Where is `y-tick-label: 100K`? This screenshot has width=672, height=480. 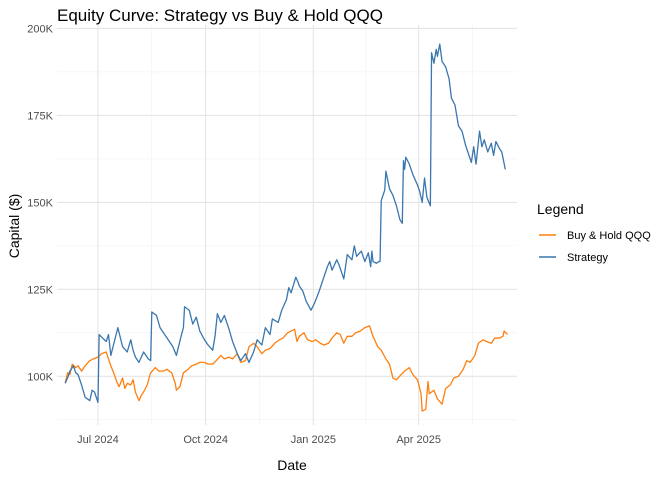
y-tick-label: 100K is located at coordinates (40, 377).